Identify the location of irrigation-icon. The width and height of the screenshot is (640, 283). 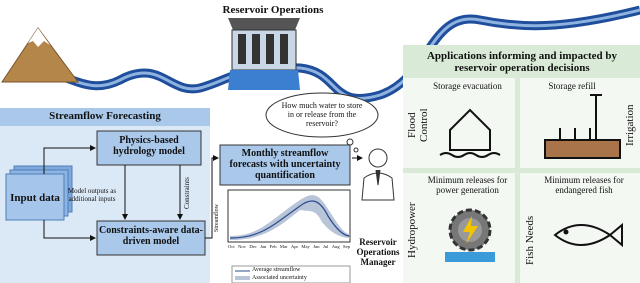
(582, 126).